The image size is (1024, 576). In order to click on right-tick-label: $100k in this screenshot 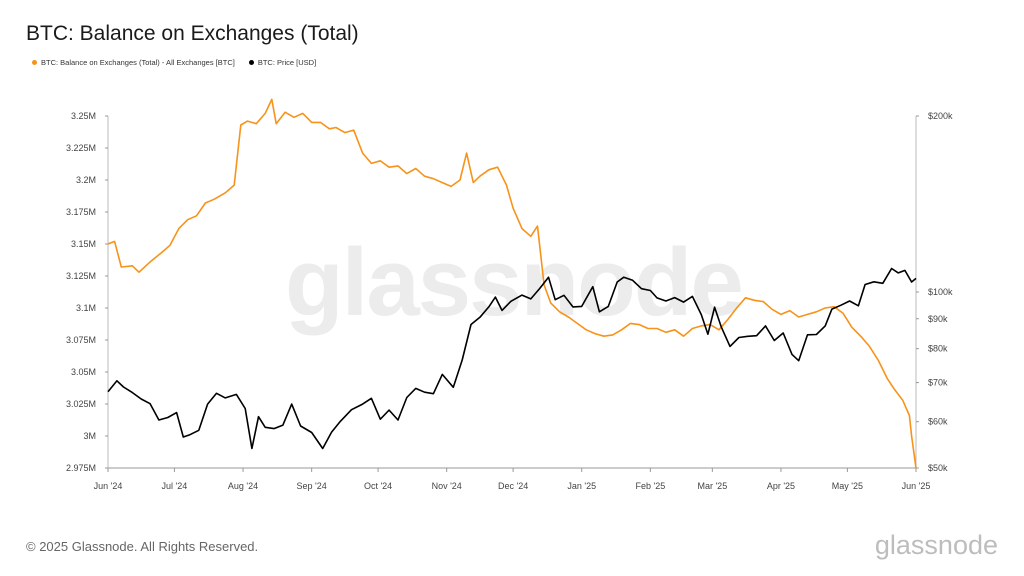, I will do `click(940, 292)`.